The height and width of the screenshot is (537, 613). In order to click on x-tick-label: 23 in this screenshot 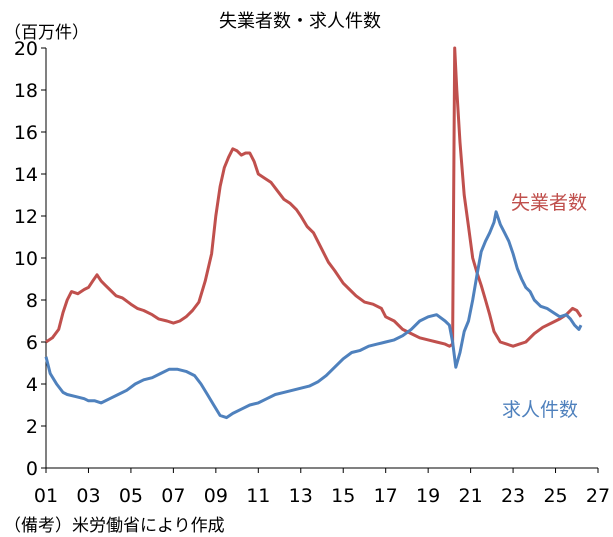, I will do `click(513, 496)`.